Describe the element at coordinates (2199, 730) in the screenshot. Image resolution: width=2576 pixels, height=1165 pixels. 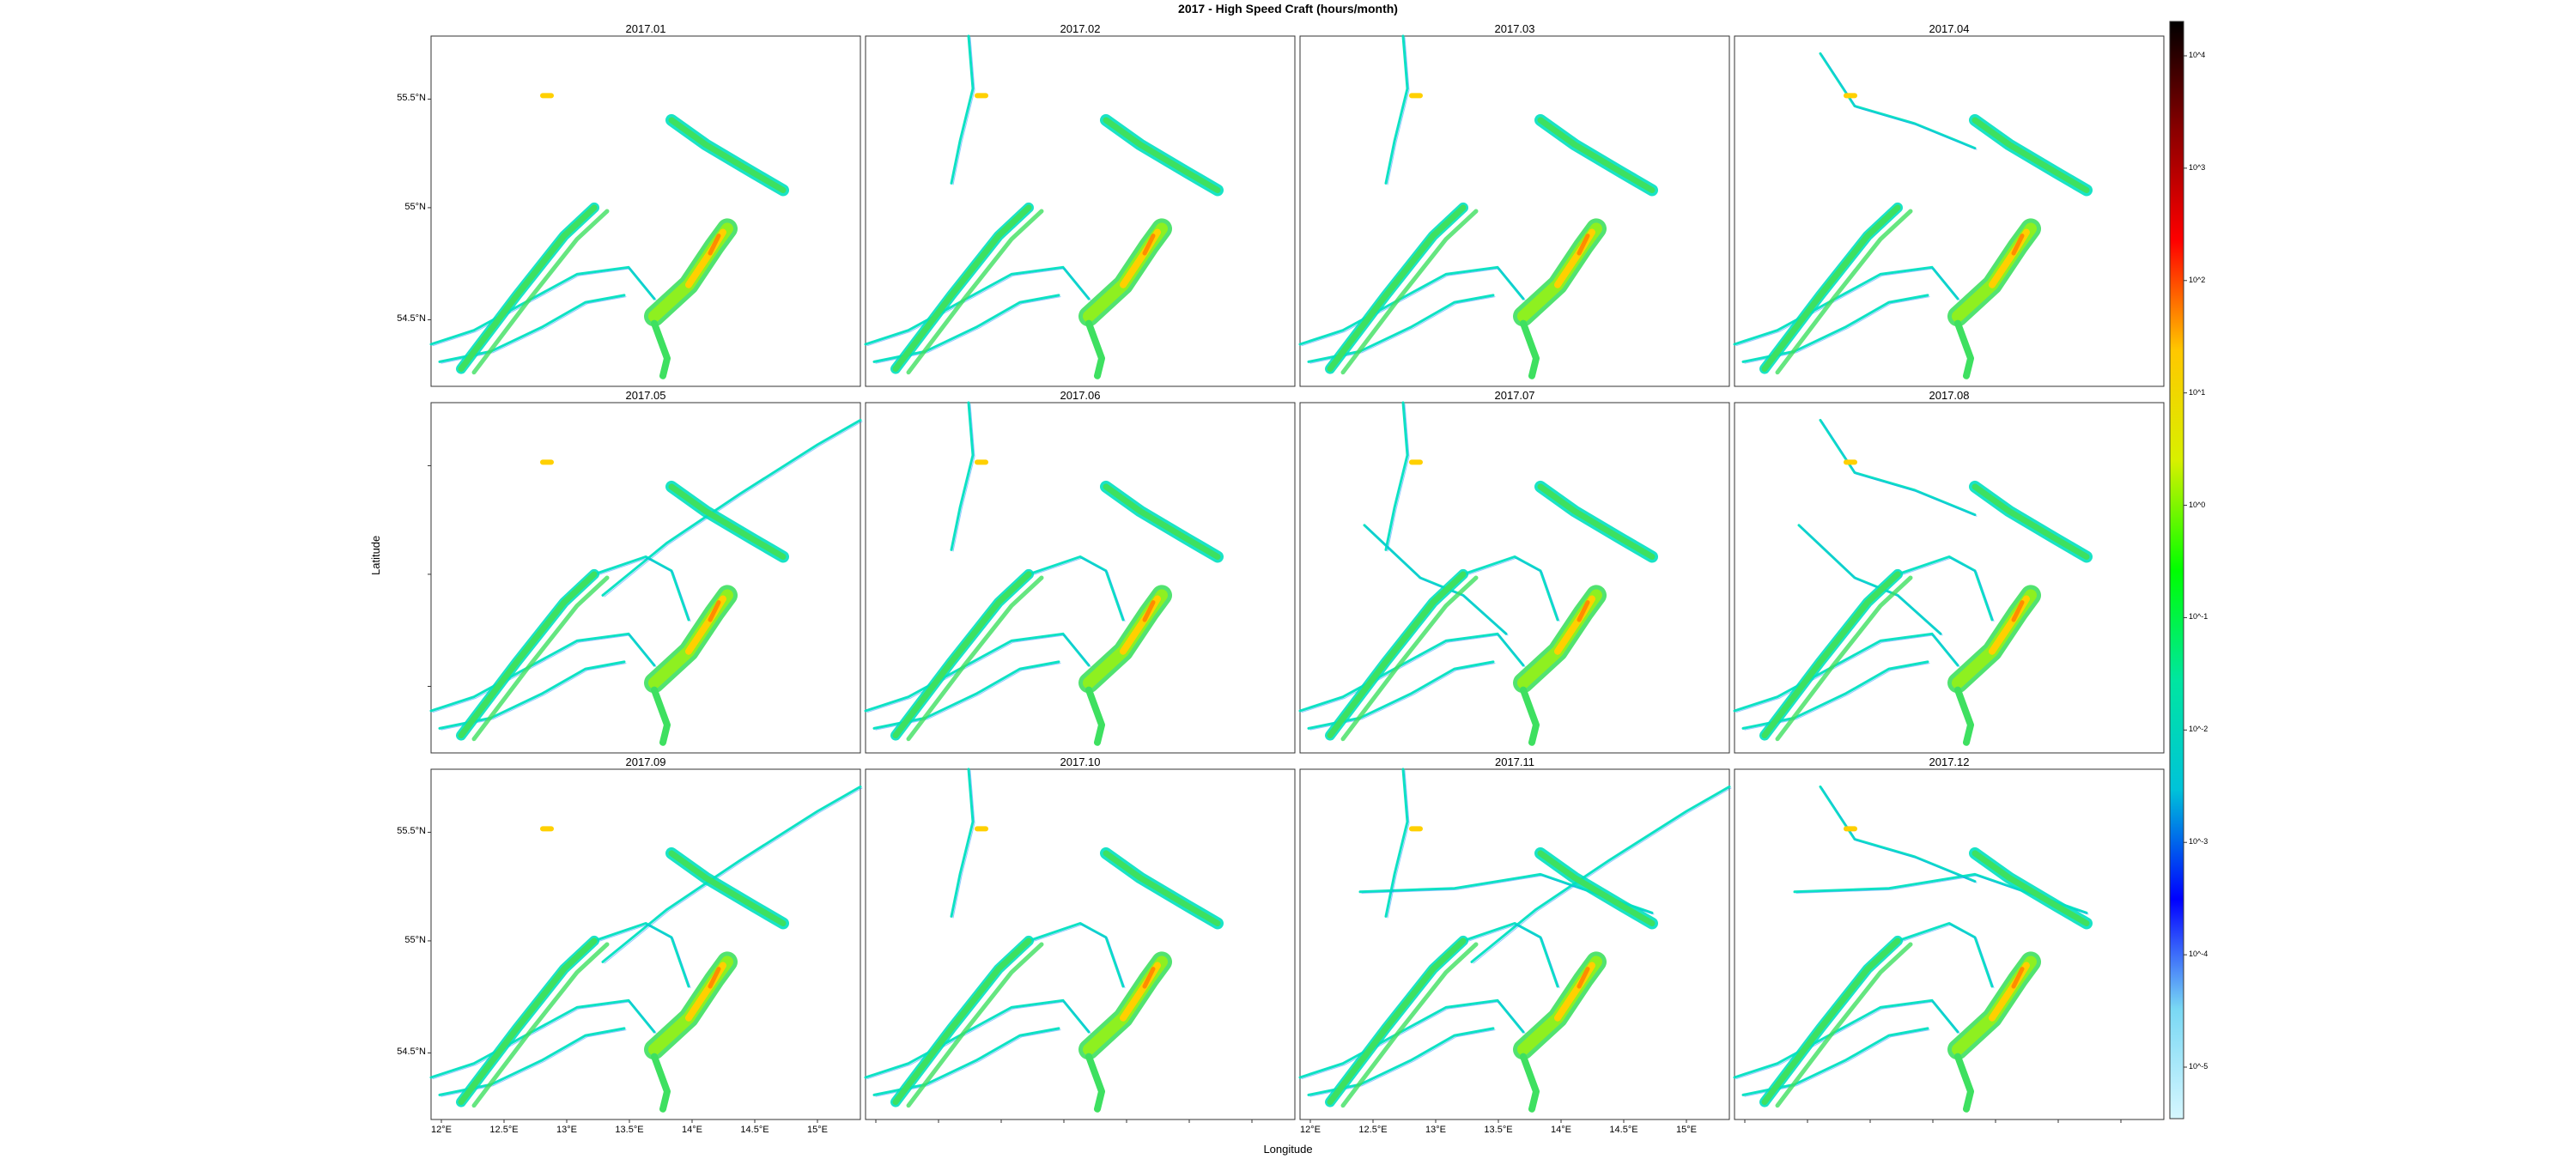
I see `colorbar-tick-label: 10^-2` at that location.